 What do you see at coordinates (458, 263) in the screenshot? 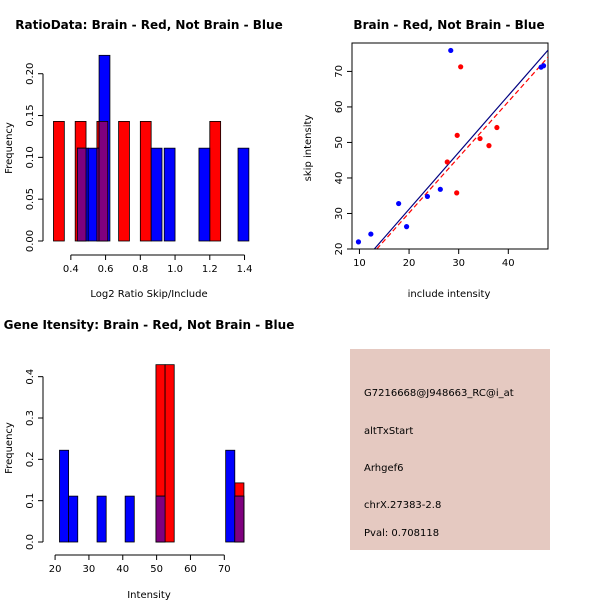
I see `scatter-x-tick-label: 30` at bounding box center [458, 263].